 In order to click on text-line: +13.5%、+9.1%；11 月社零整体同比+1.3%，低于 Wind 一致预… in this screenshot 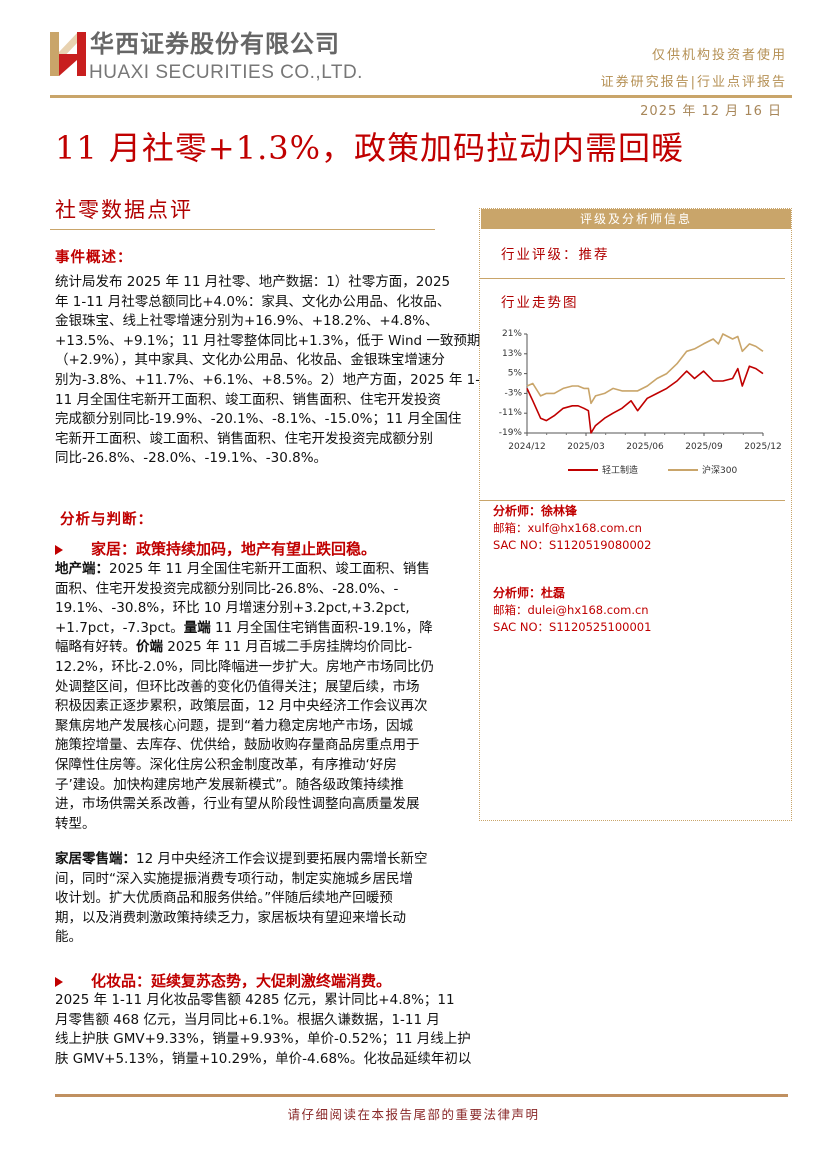, I will do `click(268, 340)`.